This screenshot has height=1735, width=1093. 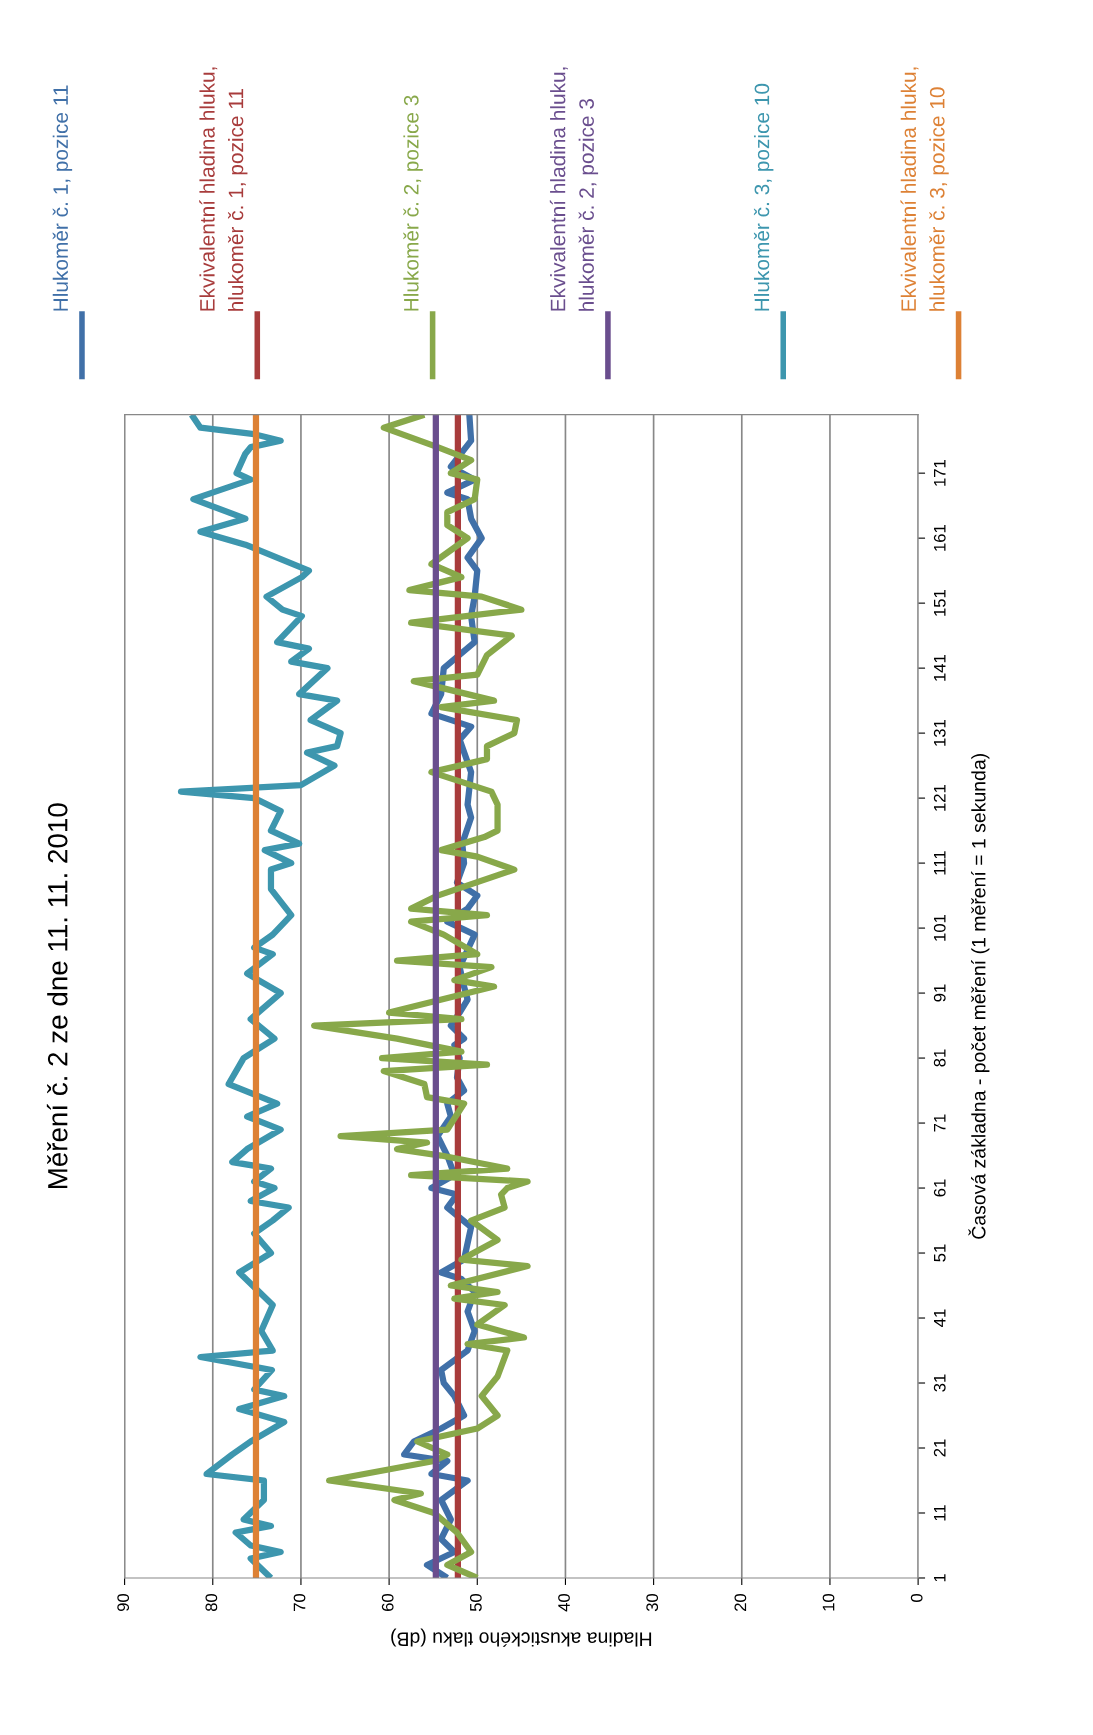 I want to click on y-tick-label: 11, so click(x=940, y=1513).